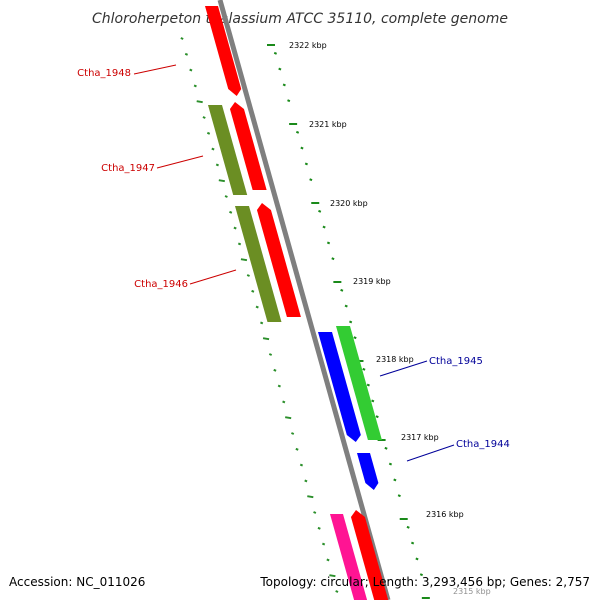 This screenshot has width=600, height=600. What do you see at coordinates (161, 284) in the screenshot?
I see `gene-label-text: Ctha_1946` at bounding box center [161, 284].